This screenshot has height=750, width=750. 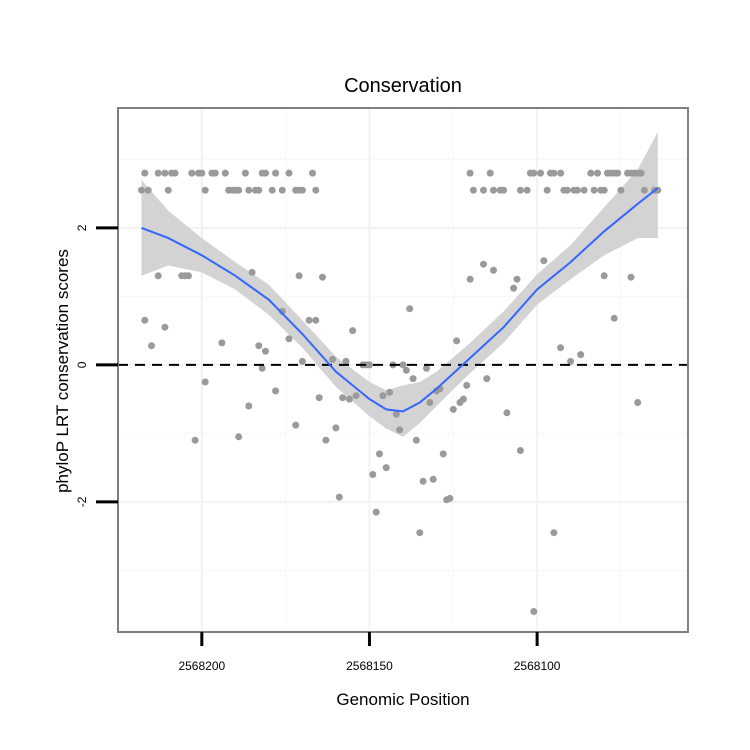 I want to click on y-tick-label: -2, so click(x=82, y=501).